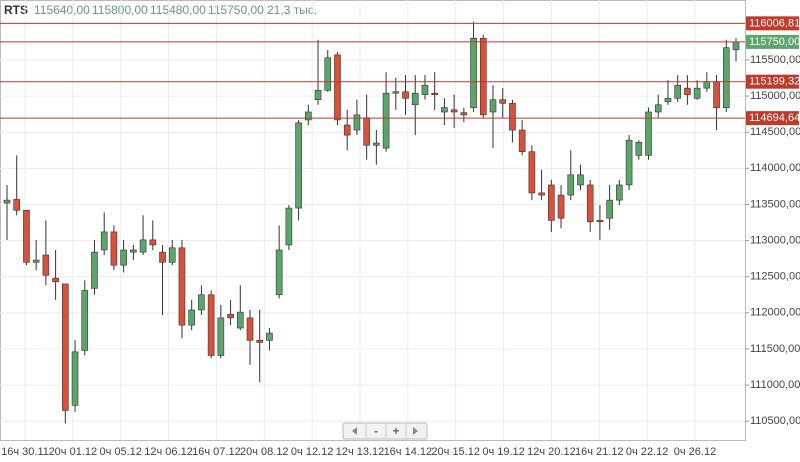 This screenshot has height=462, width=800. Describe the element at coordinates (385, 431) in the screenshot. I see `navigator: - +` at that location.